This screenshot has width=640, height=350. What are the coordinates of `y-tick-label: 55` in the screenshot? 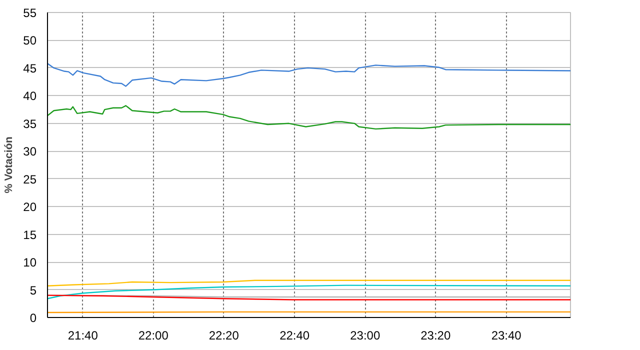 It's located at (30, 13).